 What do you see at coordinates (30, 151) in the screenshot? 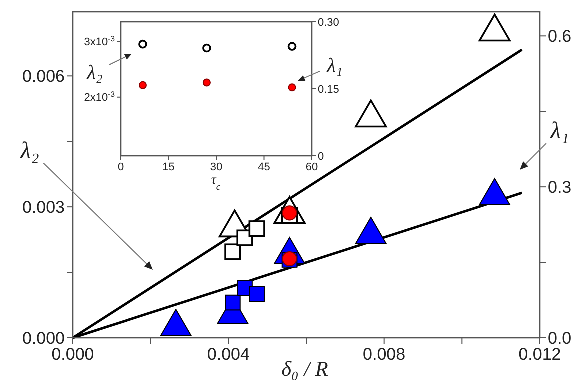
I see `text: λ₂` at bounding box center [30, 151].